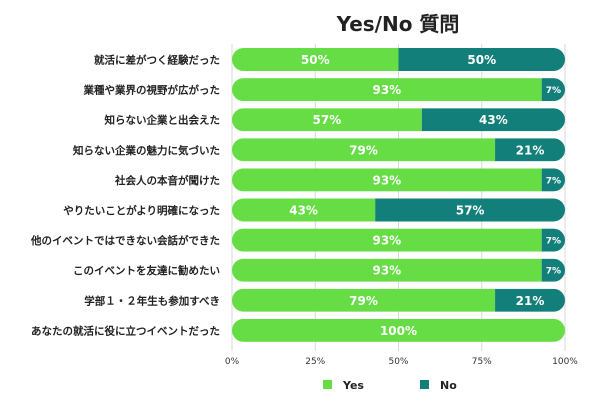 This screenshot has height=412, width=600. Describe the element at coordinates (167, 180) in the screenshot. I see `category-label: 社会人の本音が聞けた` at that location.